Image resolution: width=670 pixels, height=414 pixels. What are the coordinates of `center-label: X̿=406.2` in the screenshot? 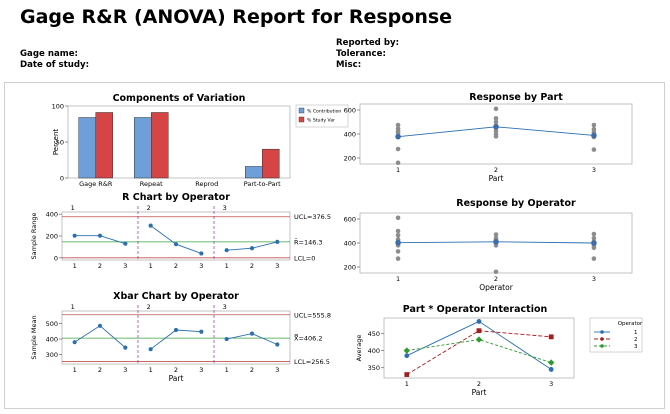 It's located at (308, 337).